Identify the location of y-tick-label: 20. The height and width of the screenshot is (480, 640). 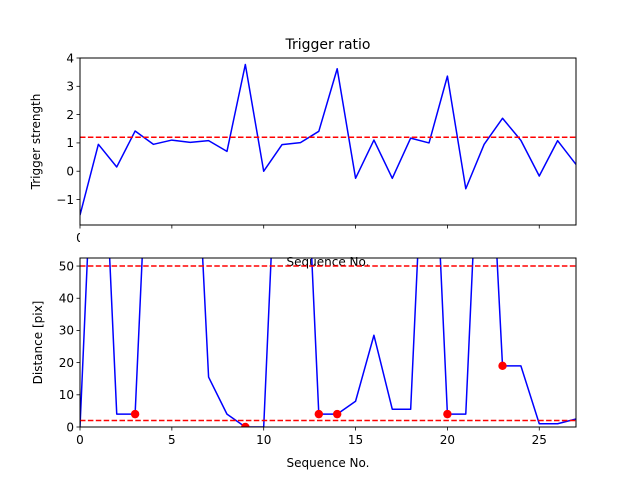
(66, 363).